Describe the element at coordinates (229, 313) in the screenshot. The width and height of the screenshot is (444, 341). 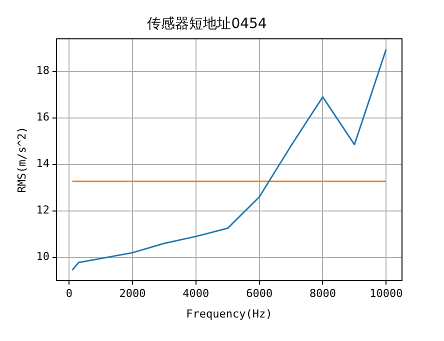
I see `x-axis-title: Frequency(Hz)` at that location.